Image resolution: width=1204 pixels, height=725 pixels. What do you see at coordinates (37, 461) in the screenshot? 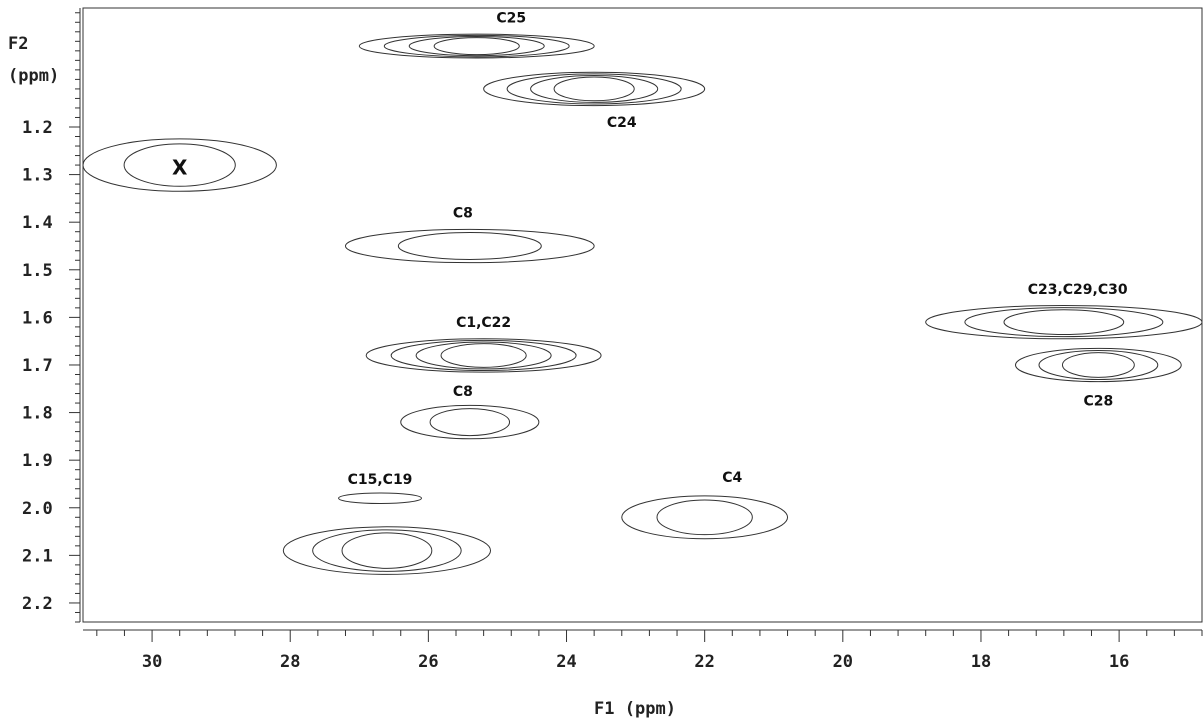
I see `y-tick-label: 1.9` at bounding box center [37, 461].